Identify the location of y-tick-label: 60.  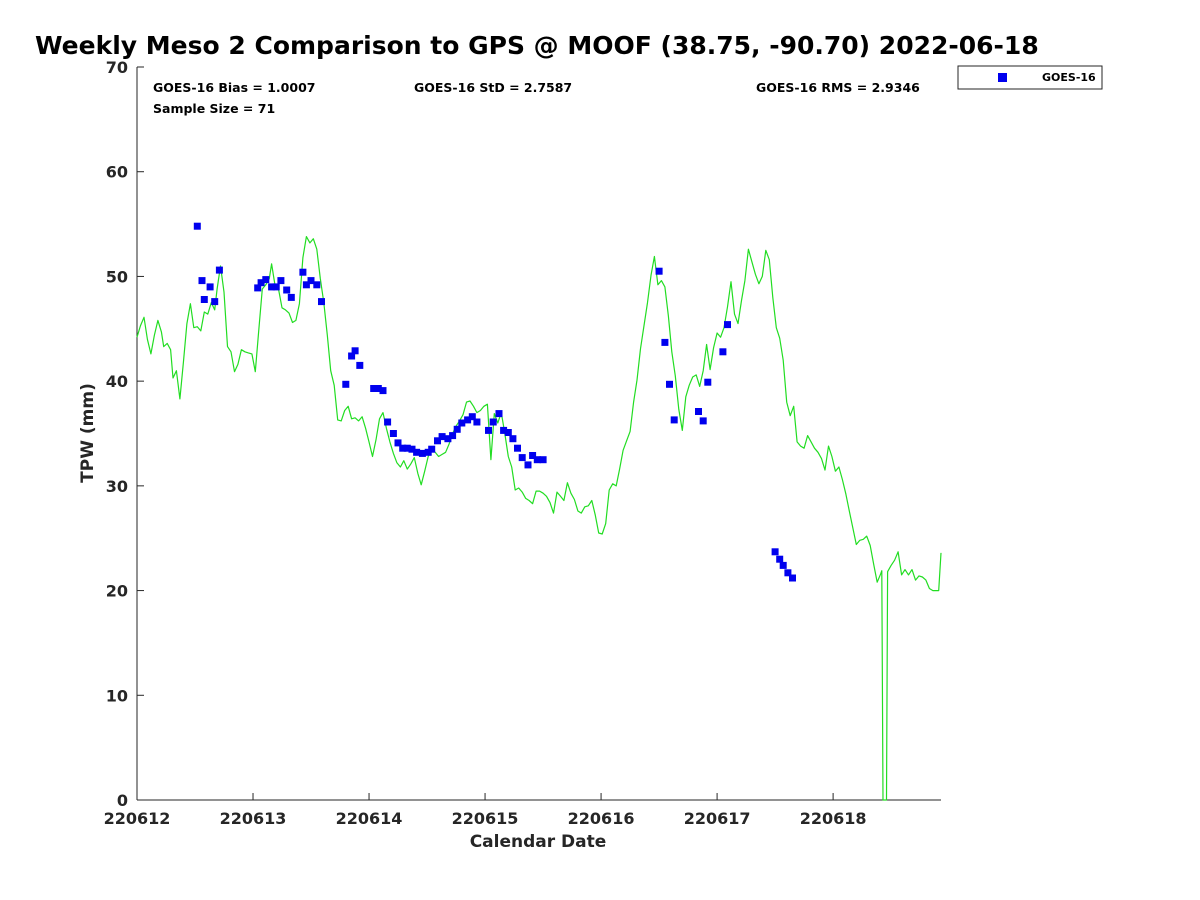
(117, 172).